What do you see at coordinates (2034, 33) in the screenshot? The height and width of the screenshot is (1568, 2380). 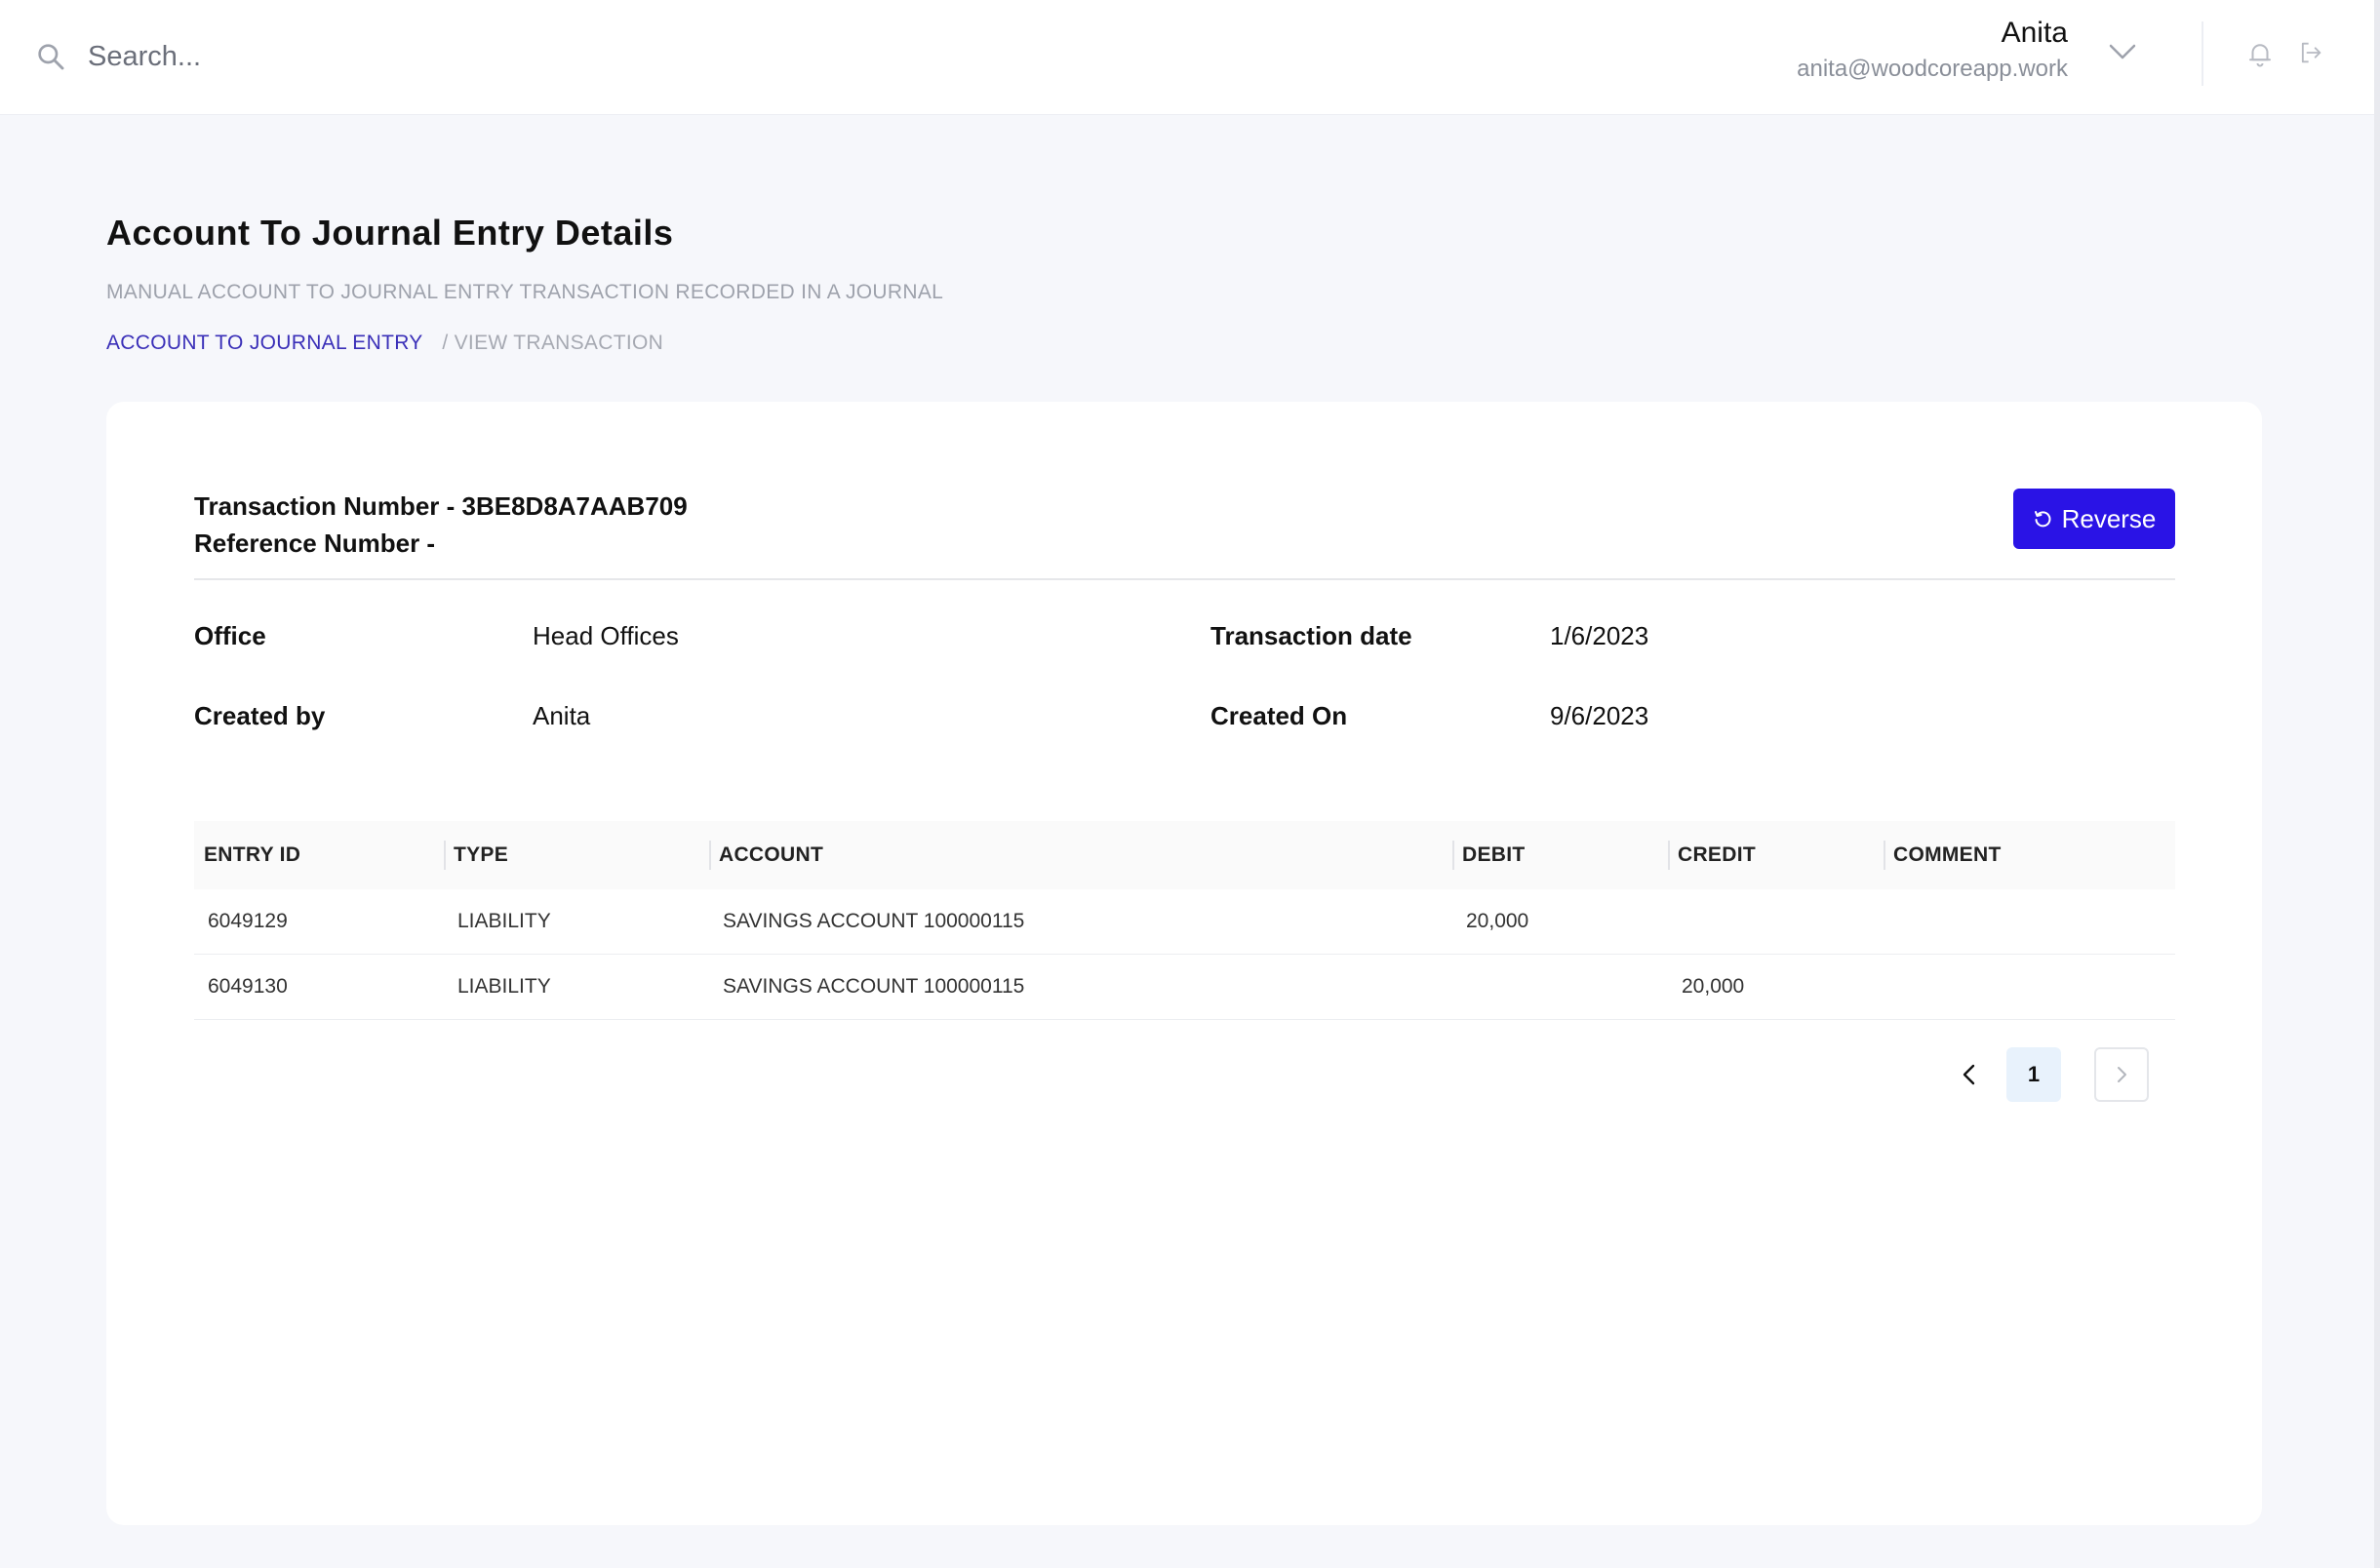 I see `user-name: Anita` at bounding box center [2034, 33].